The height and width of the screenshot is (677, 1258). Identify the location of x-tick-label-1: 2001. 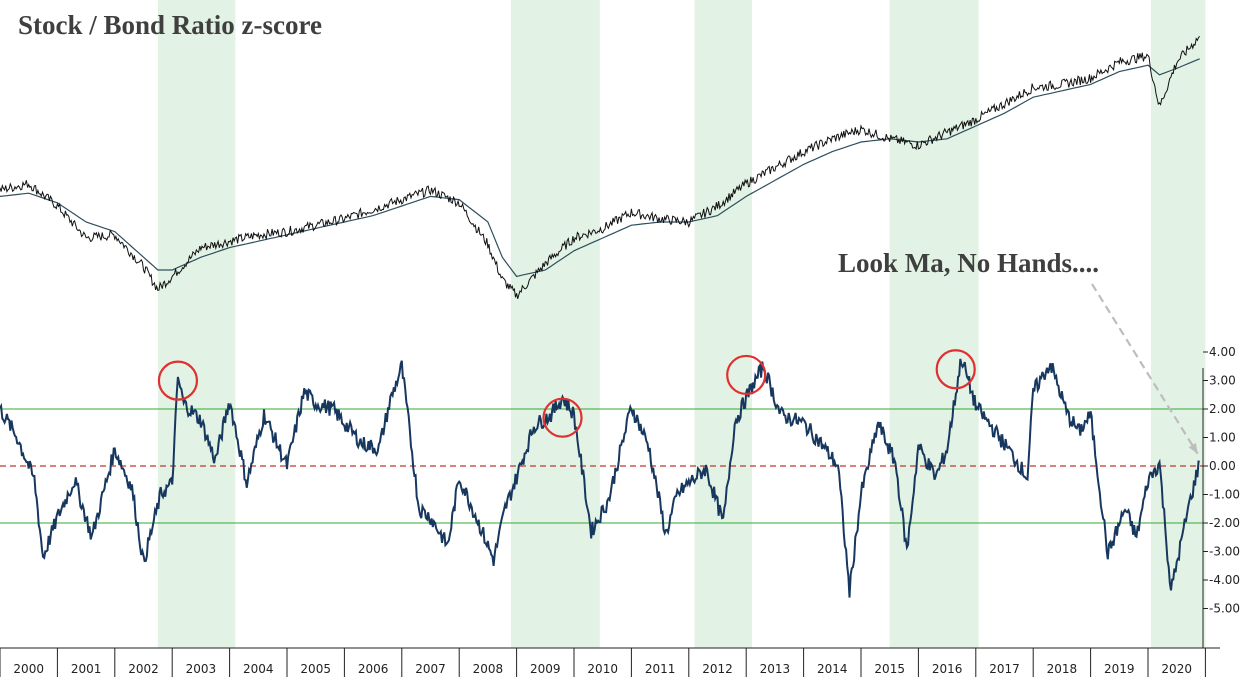
(86, 669).